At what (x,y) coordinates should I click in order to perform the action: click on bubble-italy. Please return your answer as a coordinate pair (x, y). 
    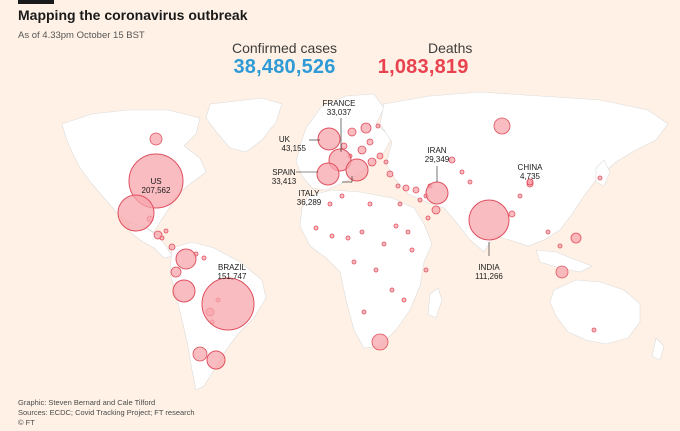
    Looking at the image, I should click on (357, 170).